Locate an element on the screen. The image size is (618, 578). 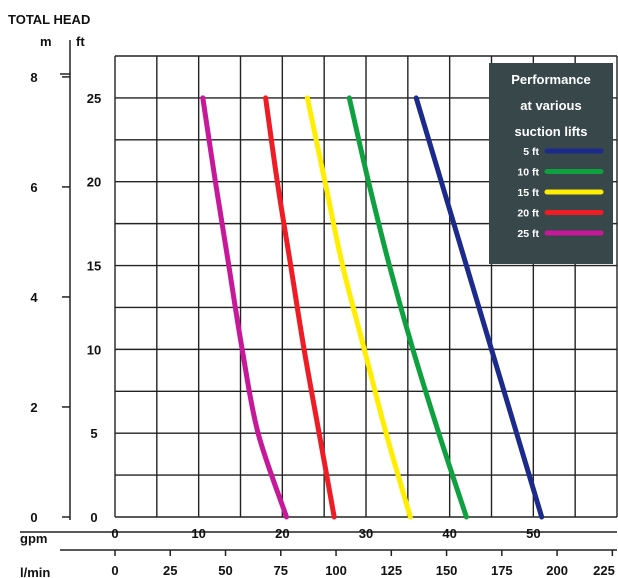
legend-entry-label: 25 ft is located at coordinates (528, 234).